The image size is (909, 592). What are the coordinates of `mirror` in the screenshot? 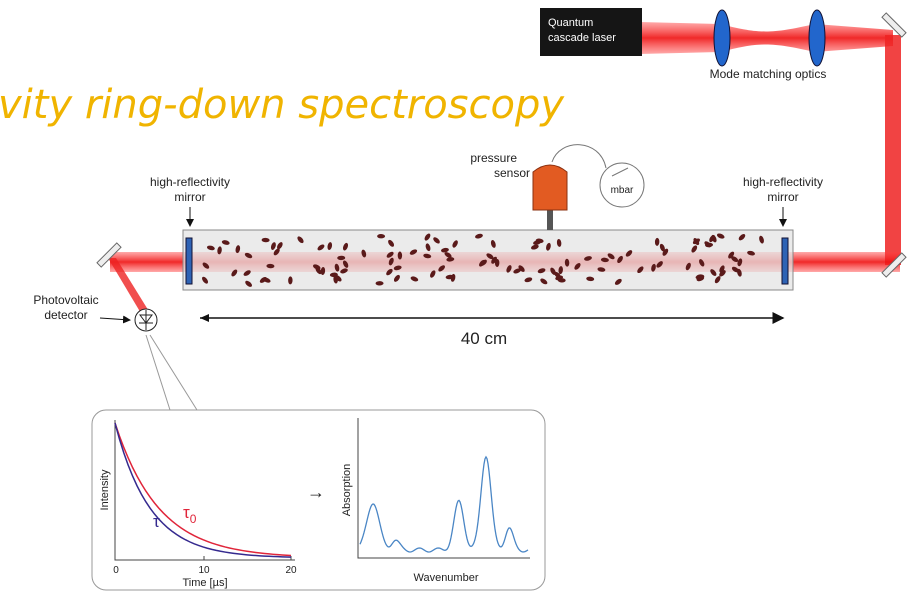 It's located at (894, 25).